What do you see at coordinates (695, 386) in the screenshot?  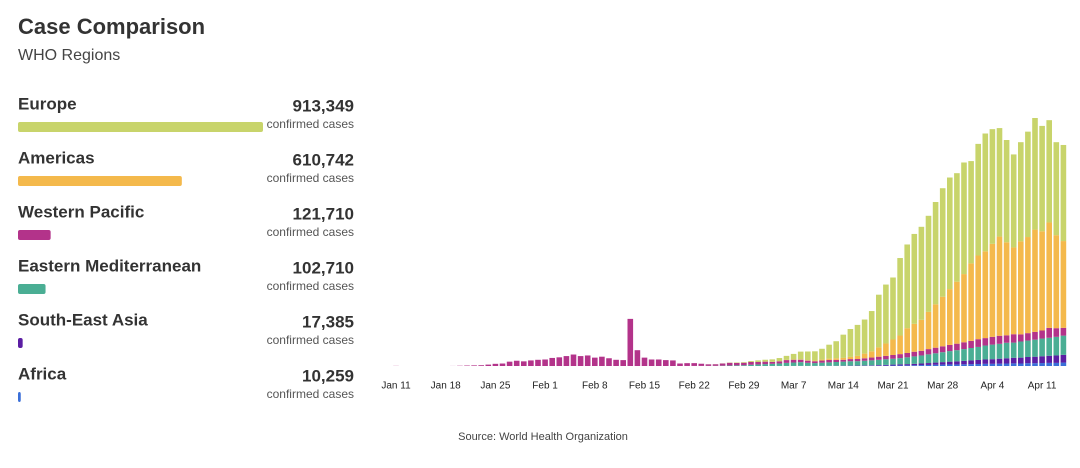 I see `x-tick-label: Feb 22` at bounding box center [695, 386].